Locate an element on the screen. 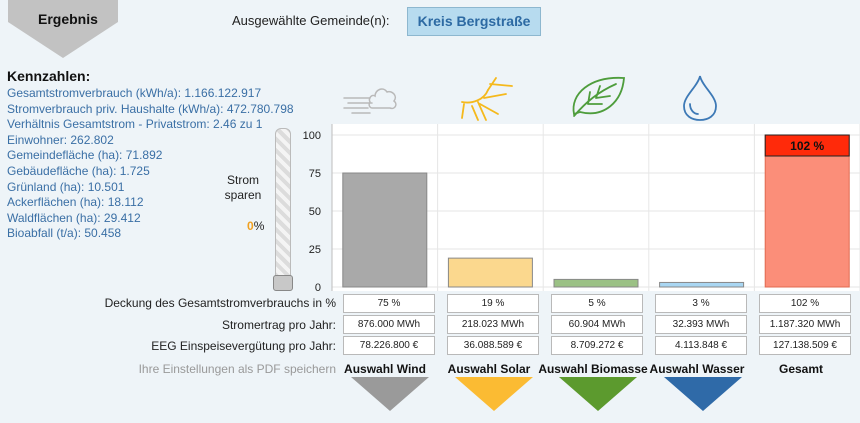 This screenshot has height=423, width=860. gemeinde-label: Ausgewählte Gemeinde(n): is located at coordinates (311, 20).